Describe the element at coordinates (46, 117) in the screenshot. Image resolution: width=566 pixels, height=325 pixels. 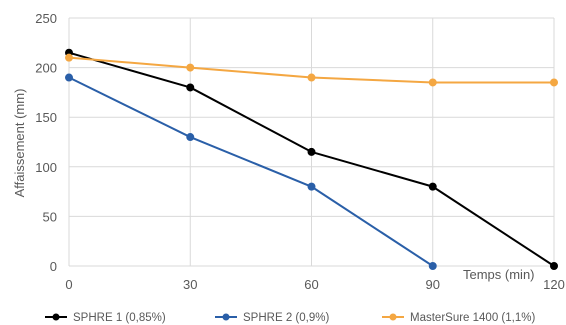
I see `y-tick-label: 150` at that location.